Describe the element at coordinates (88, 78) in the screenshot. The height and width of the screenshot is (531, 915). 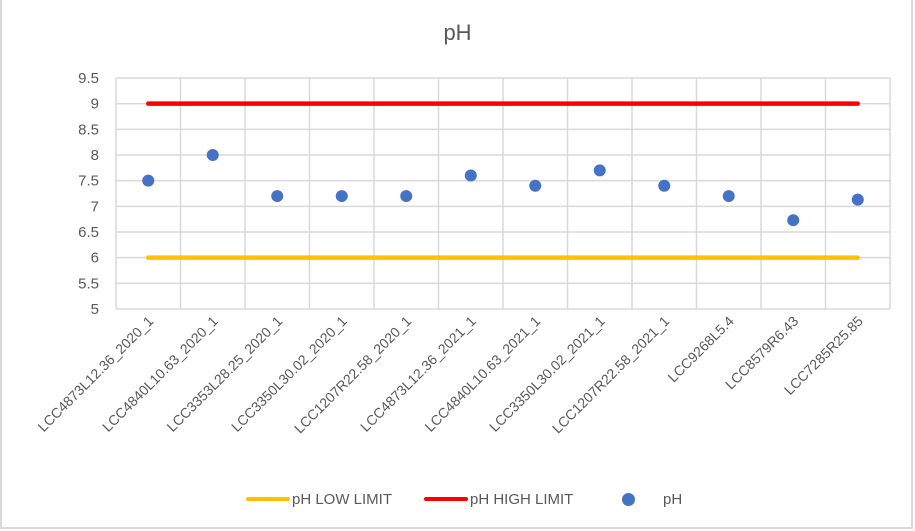
I see `y-tick-label: 9.5` at that location.